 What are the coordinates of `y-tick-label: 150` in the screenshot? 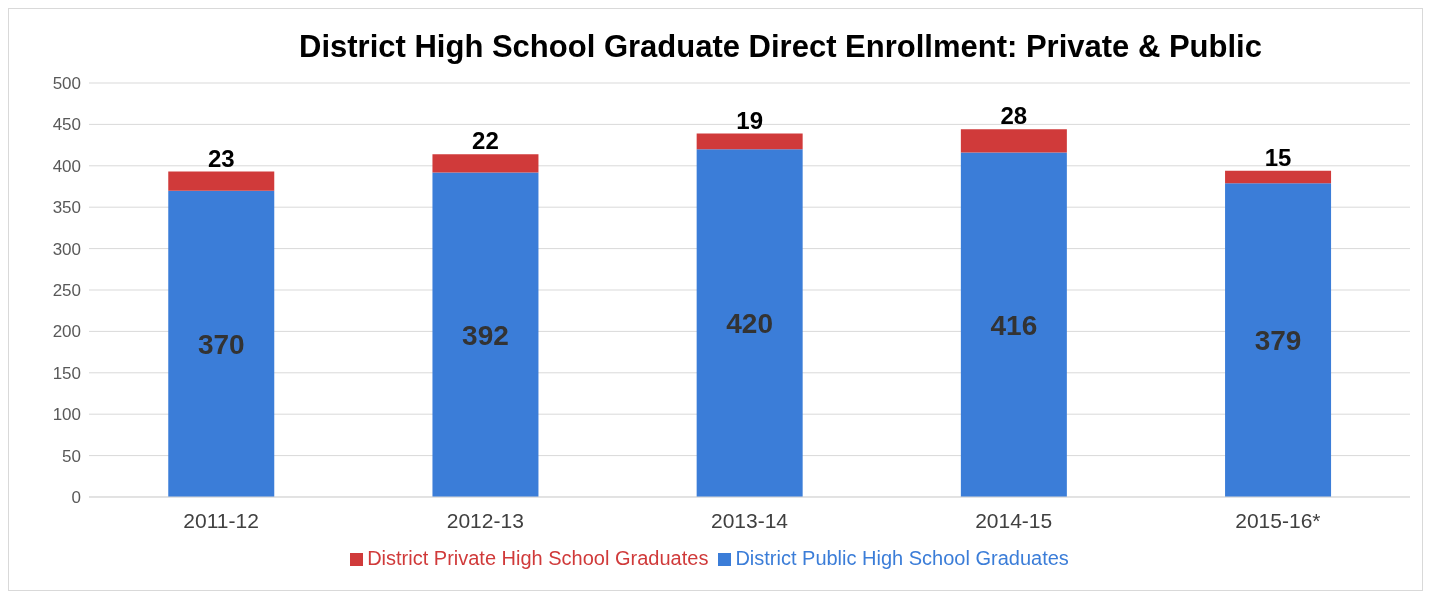 It's located at (66, 373).